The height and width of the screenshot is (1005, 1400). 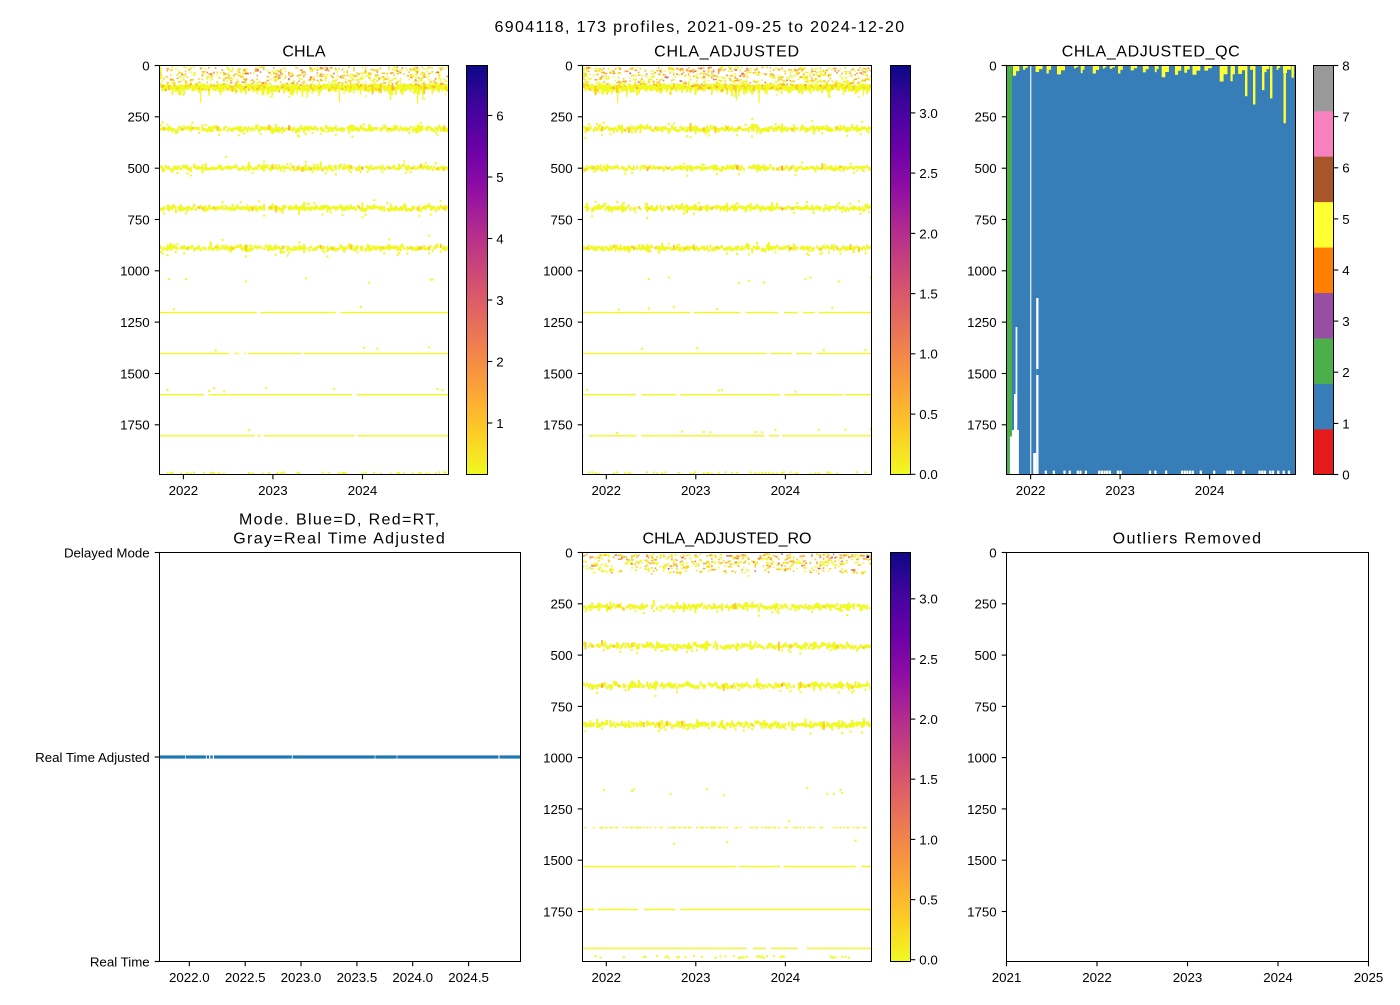 I want to click on svg-text: 2025, so click(x=1369, y=977).